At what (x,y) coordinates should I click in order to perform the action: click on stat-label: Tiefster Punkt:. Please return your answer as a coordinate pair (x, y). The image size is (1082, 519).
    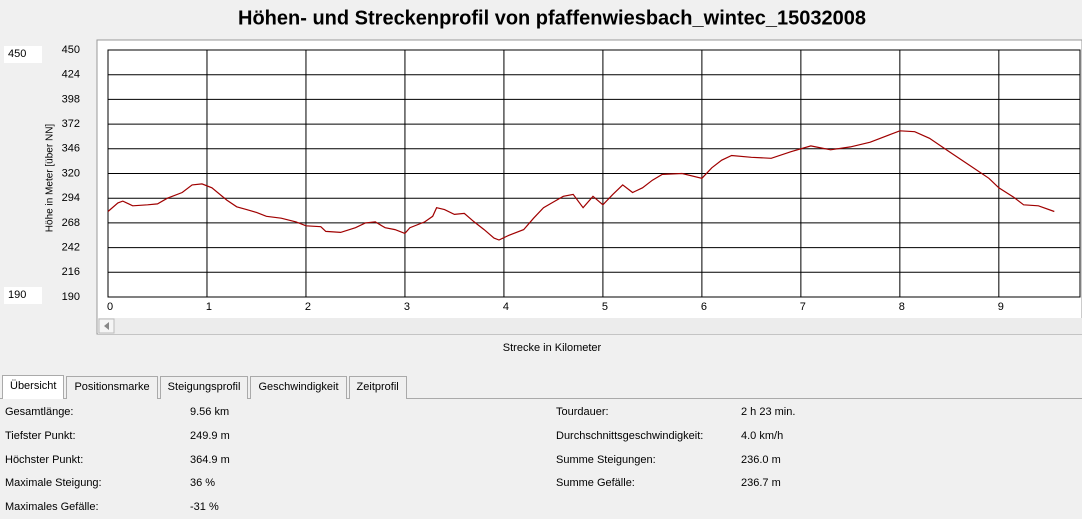
    Looking at the image, I should click on (40, 436).